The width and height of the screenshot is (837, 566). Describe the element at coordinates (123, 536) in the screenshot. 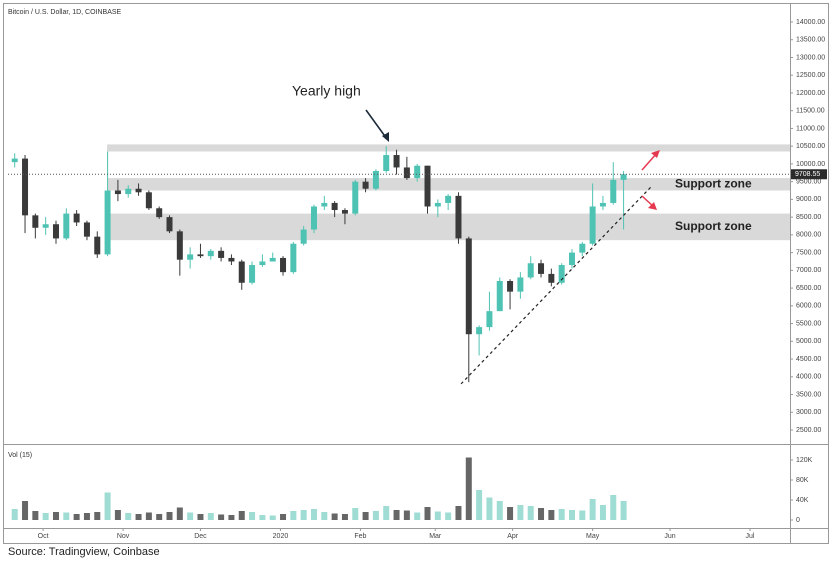

I see `x-tick-label: Nov` at that location.